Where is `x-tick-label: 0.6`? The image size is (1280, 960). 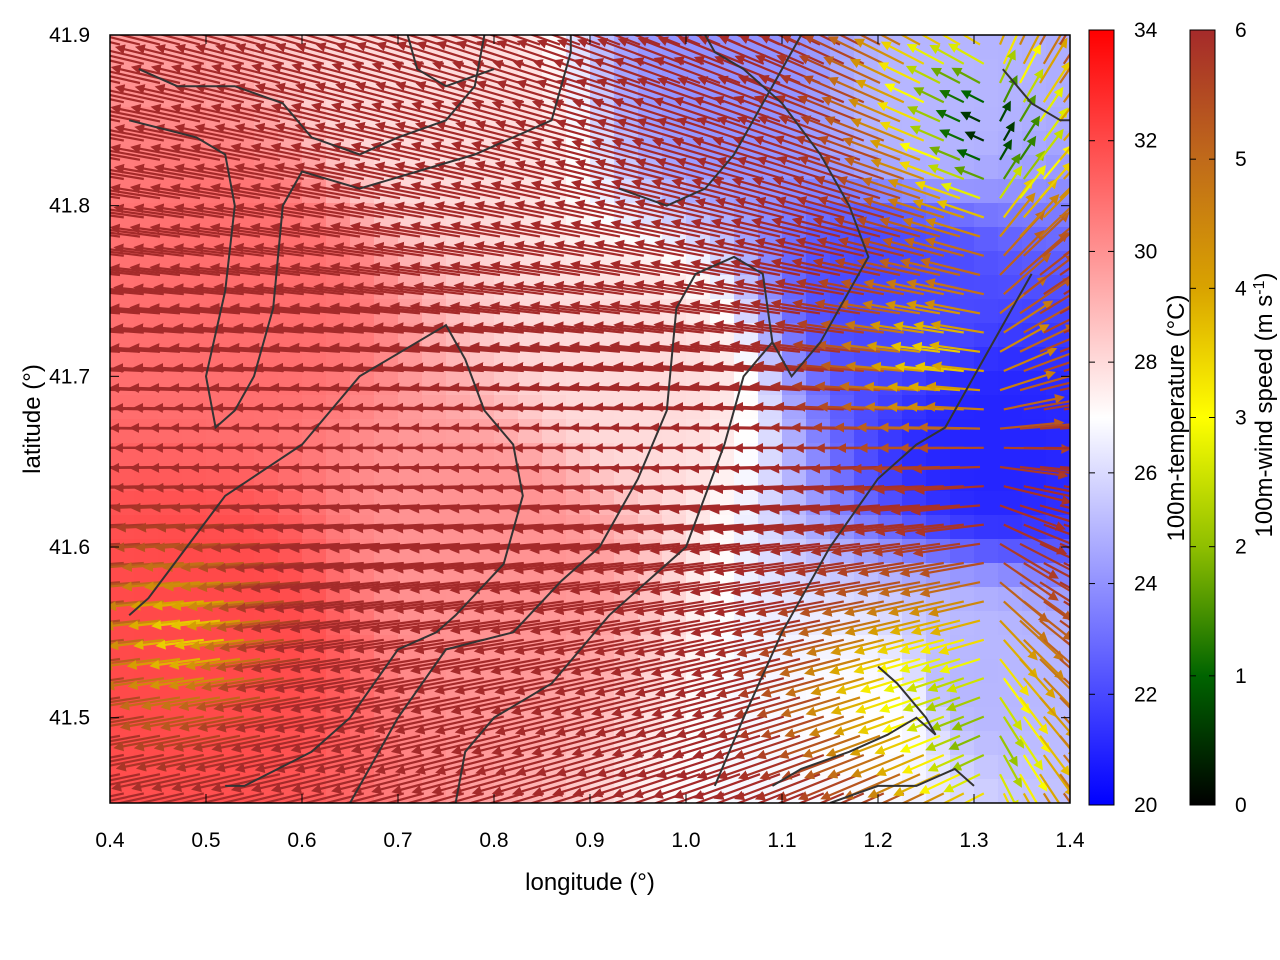
x-tick-label: 0.6 is located at coordinates (301, 840).